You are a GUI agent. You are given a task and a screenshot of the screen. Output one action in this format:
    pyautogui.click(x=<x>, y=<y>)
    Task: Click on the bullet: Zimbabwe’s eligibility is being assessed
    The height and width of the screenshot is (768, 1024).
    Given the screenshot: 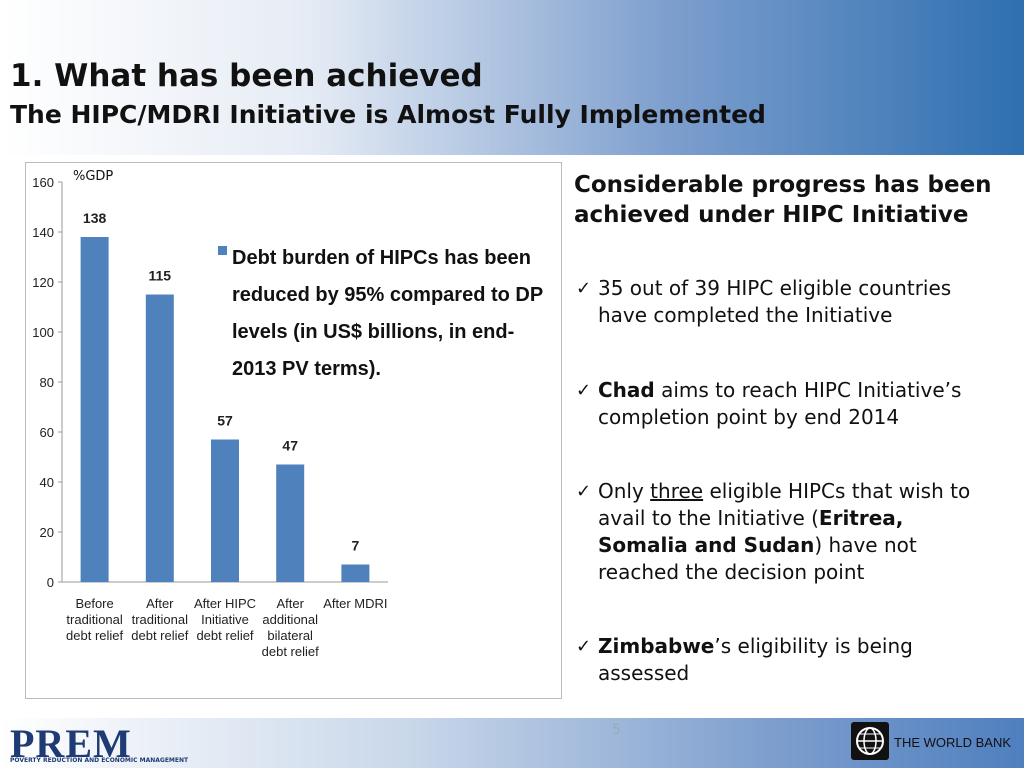 What is the action you would take?
    pyautogui.click(x=783, y=660)
    